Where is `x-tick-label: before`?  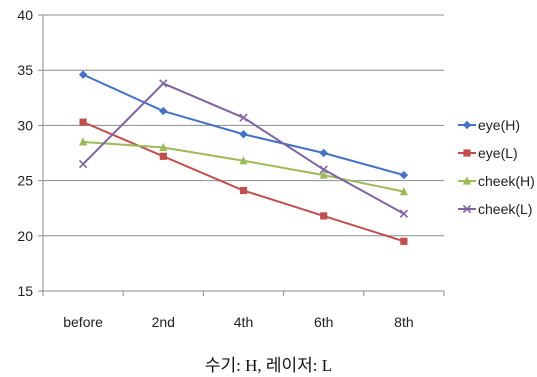 x-tick-label: before is located at coordinates (83, 322).